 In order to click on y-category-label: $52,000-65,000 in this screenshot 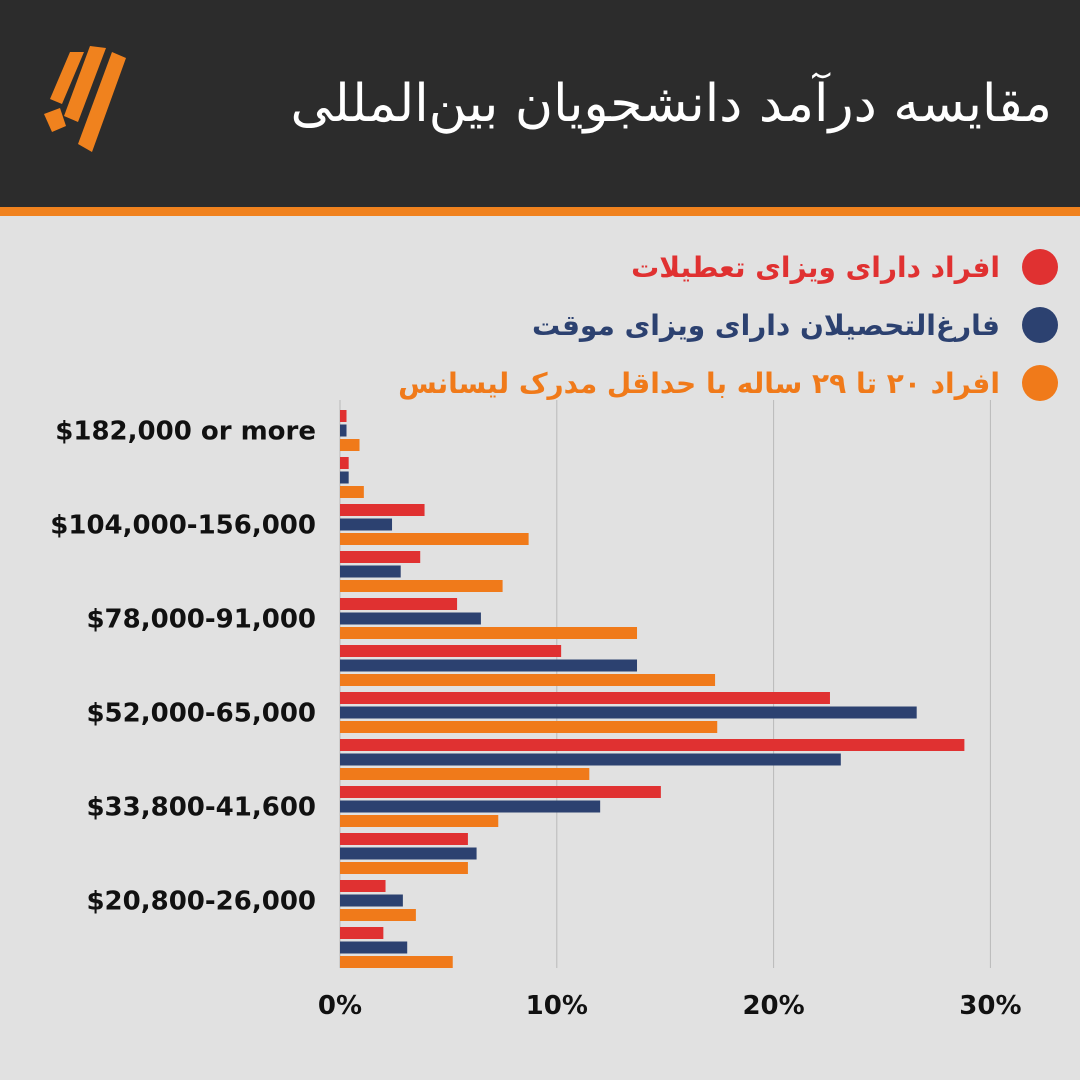, I will do `click(201, 714)`.